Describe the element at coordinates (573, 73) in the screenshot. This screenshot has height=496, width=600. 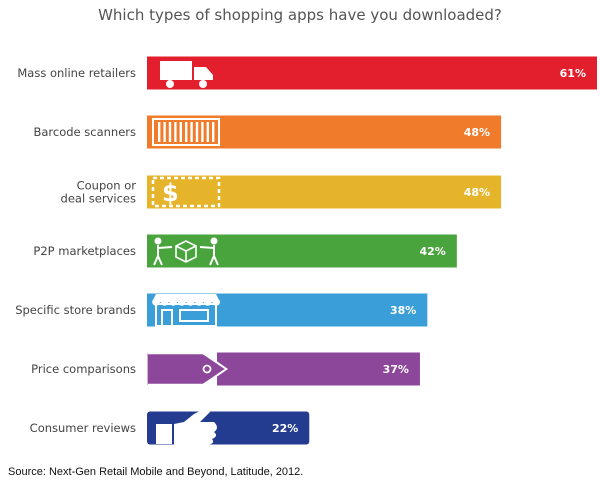
I see `value-label: 61%` at that location.